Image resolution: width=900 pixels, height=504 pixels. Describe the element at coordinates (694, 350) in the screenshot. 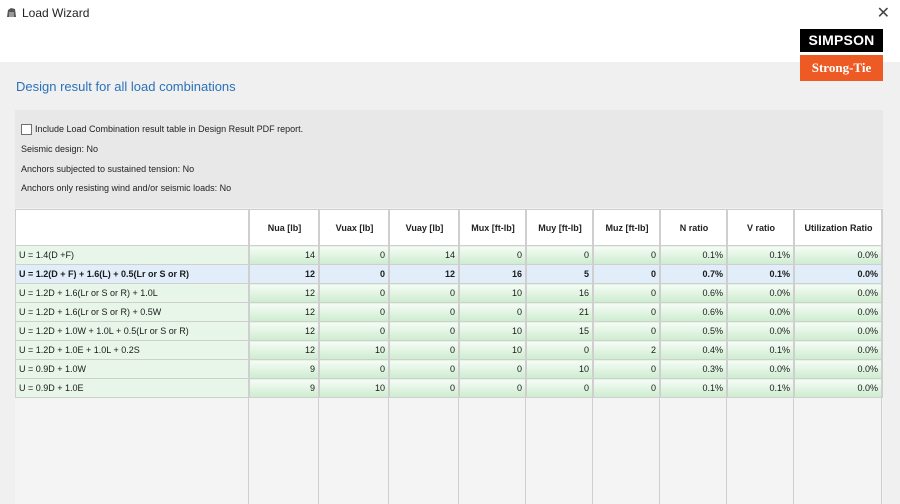

I see `cell-n-ratio: 0.4%` at that location.